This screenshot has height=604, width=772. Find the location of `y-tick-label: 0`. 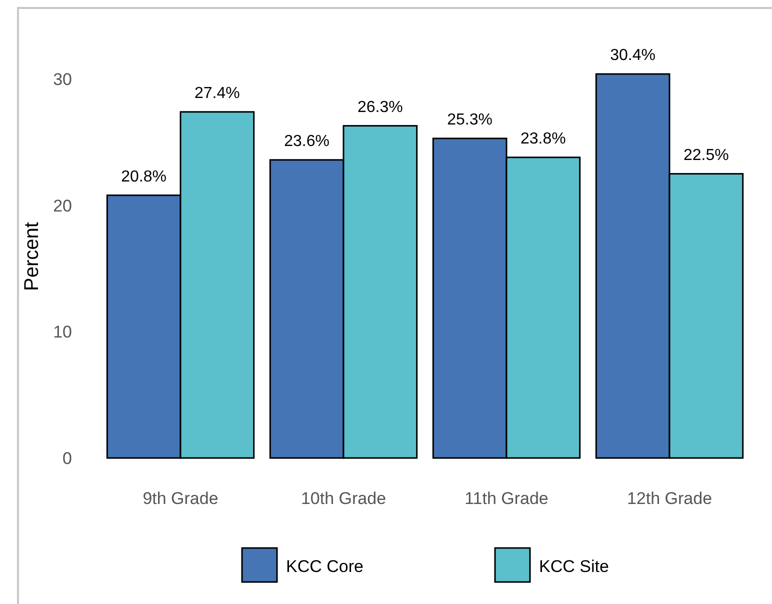

y-tick-label: 0 is located at coordinates (67, 458).